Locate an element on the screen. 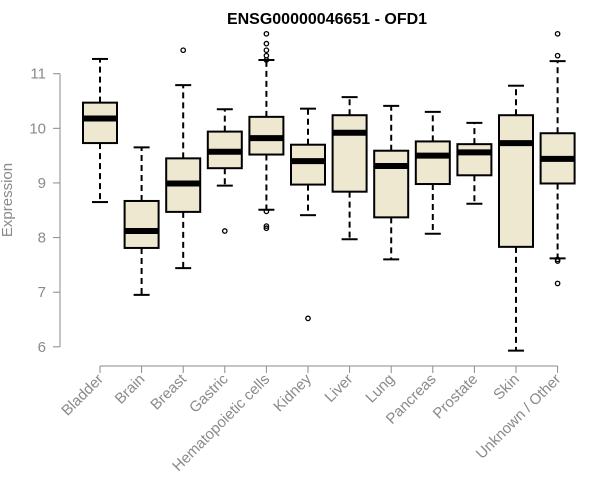 The height and width of the screenshot is (500, 600). box-lung is located at coordinates (391, 182).